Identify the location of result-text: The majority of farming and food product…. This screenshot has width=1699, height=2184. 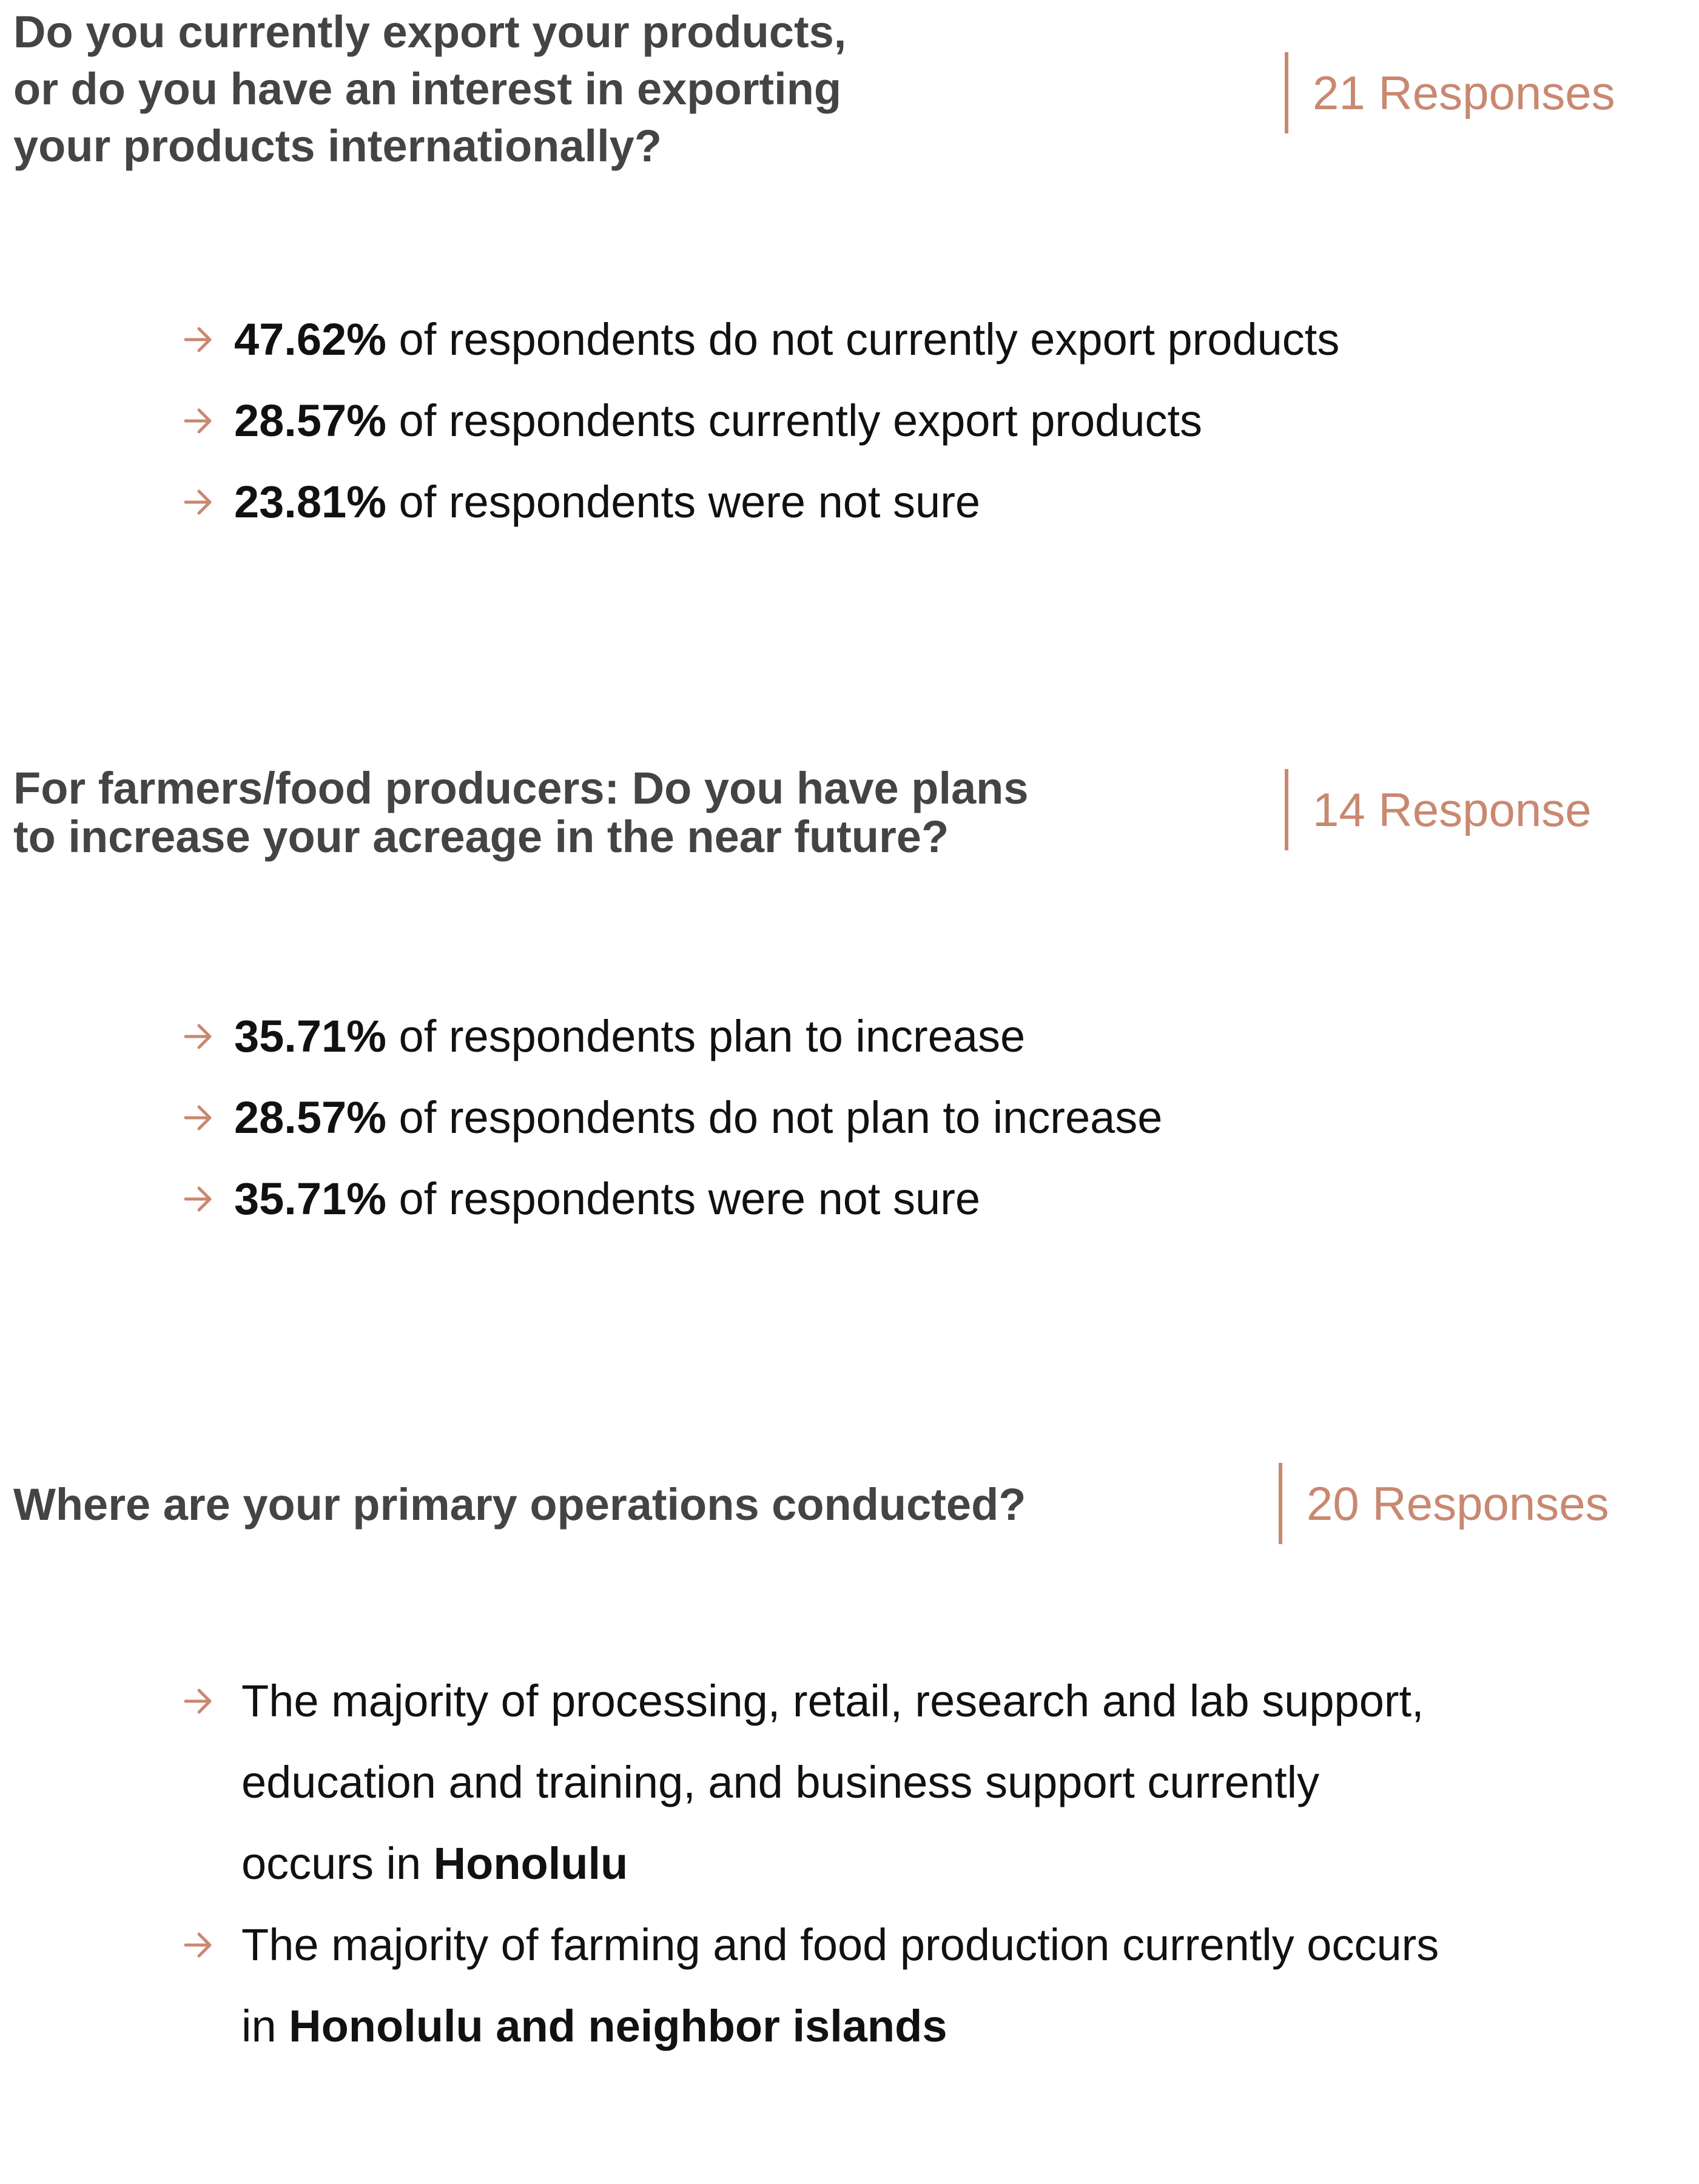
(840, 1985).